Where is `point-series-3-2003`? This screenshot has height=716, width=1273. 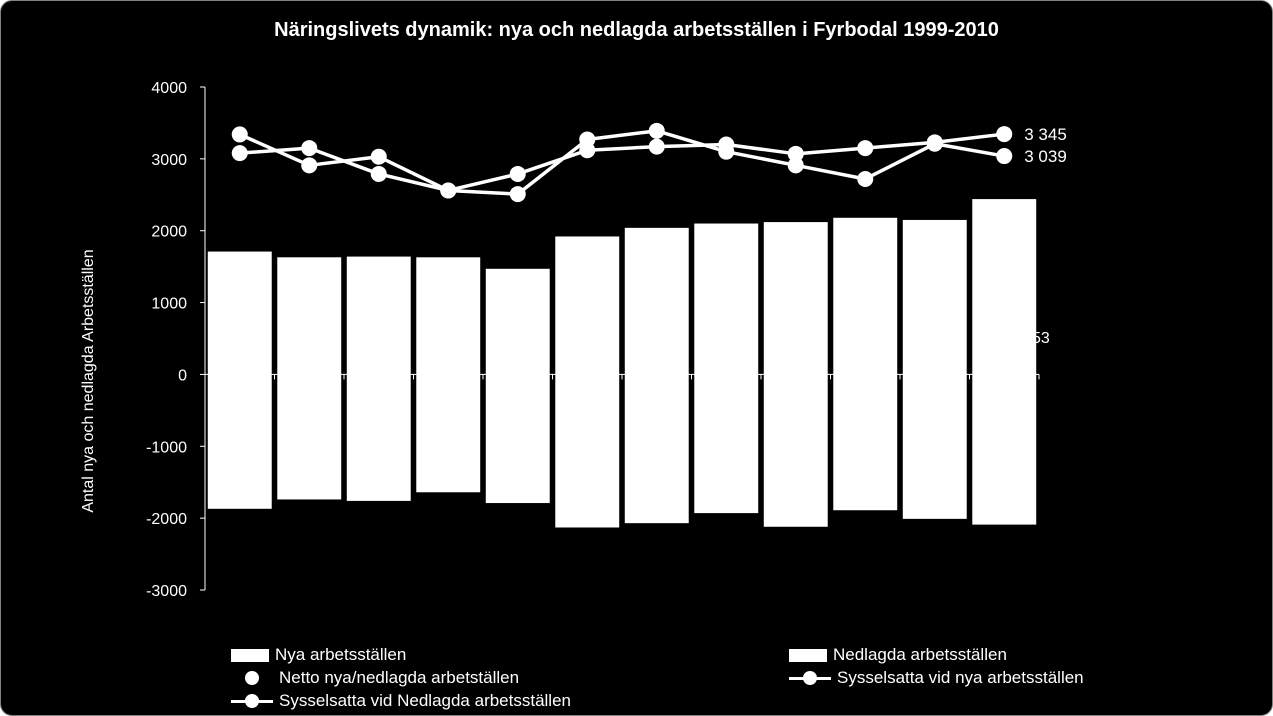 point-series-3-2003 is located at coordinates (517, 173).